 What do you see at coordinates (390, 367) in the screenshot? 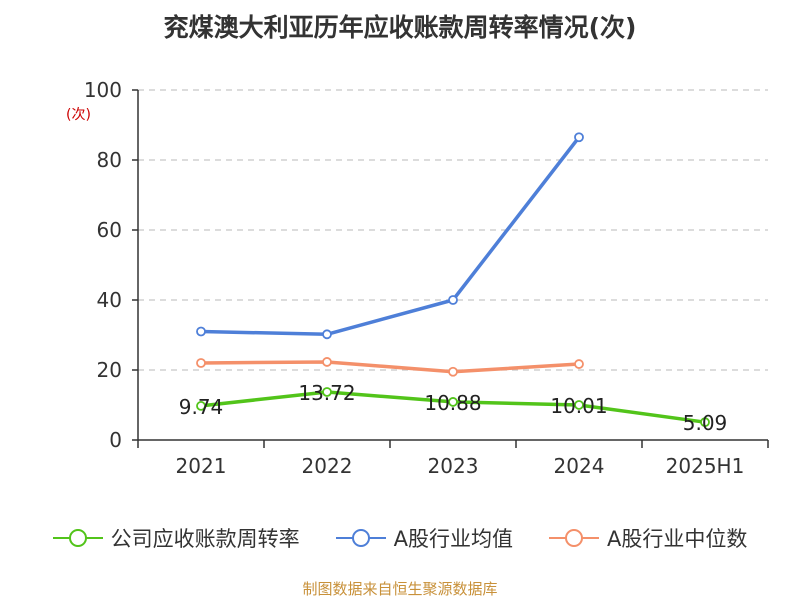
I see `series-line-median` at bounding box center [390, 367].